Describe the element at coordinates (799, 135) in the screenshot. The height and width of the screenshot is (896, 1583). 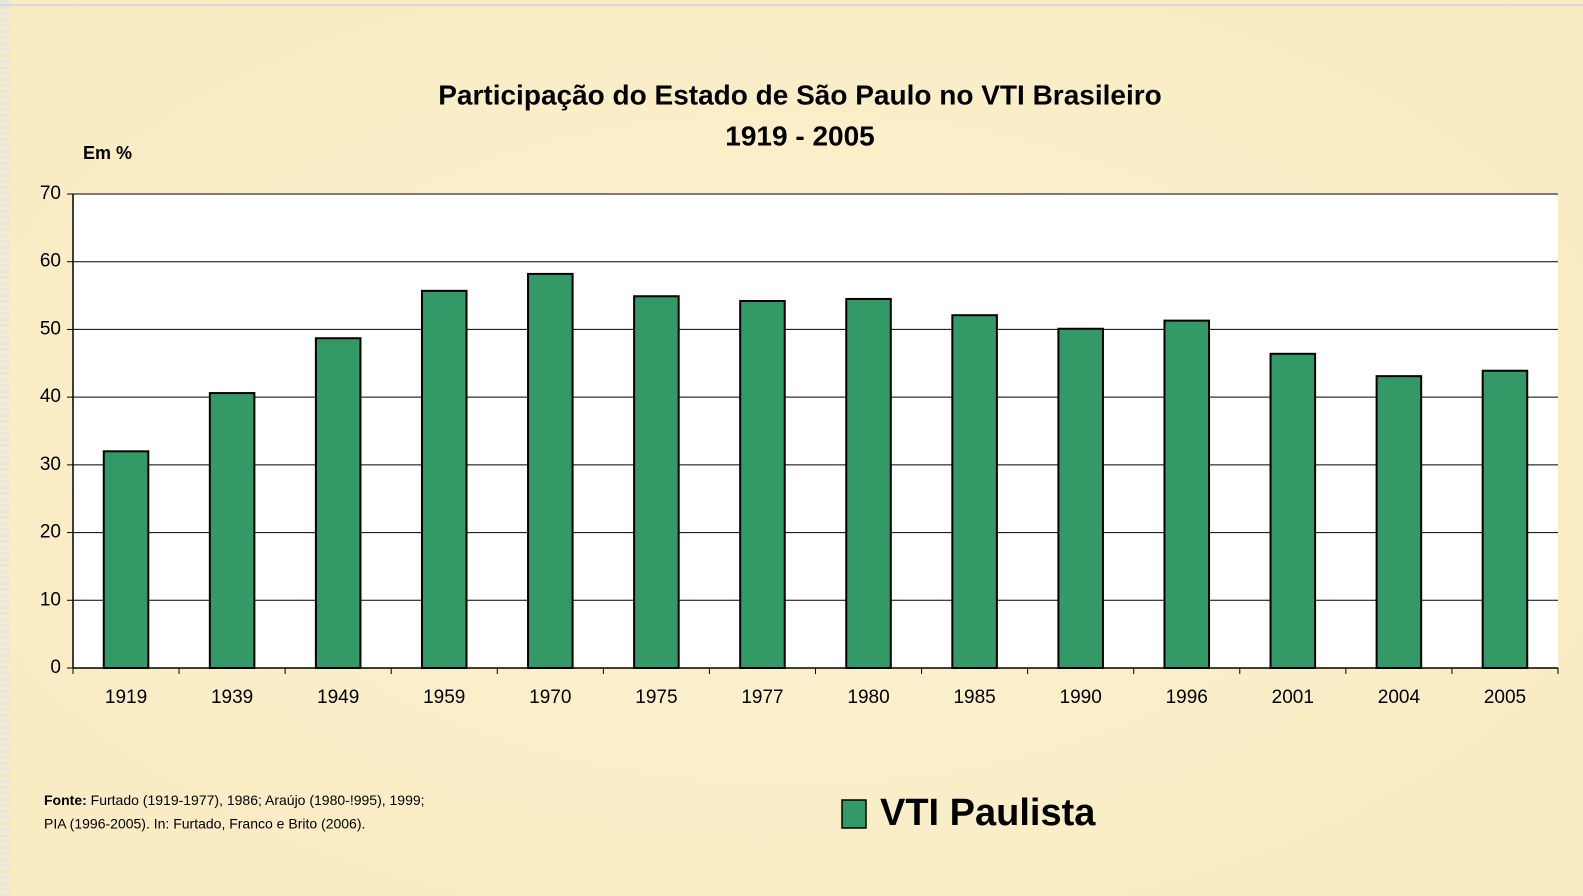
I see `chart-subtitle: 1919 - 2005` at that location.